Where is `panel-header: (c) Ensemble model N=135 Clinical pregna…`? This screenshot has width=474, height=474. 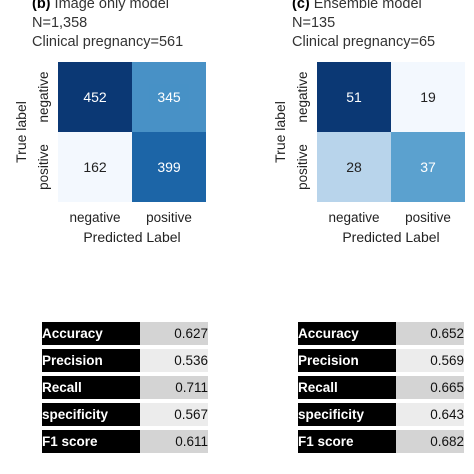
panel-header: (c) Ensemble model N=135 Clinical pregna… is located at coordinates (363, 26).